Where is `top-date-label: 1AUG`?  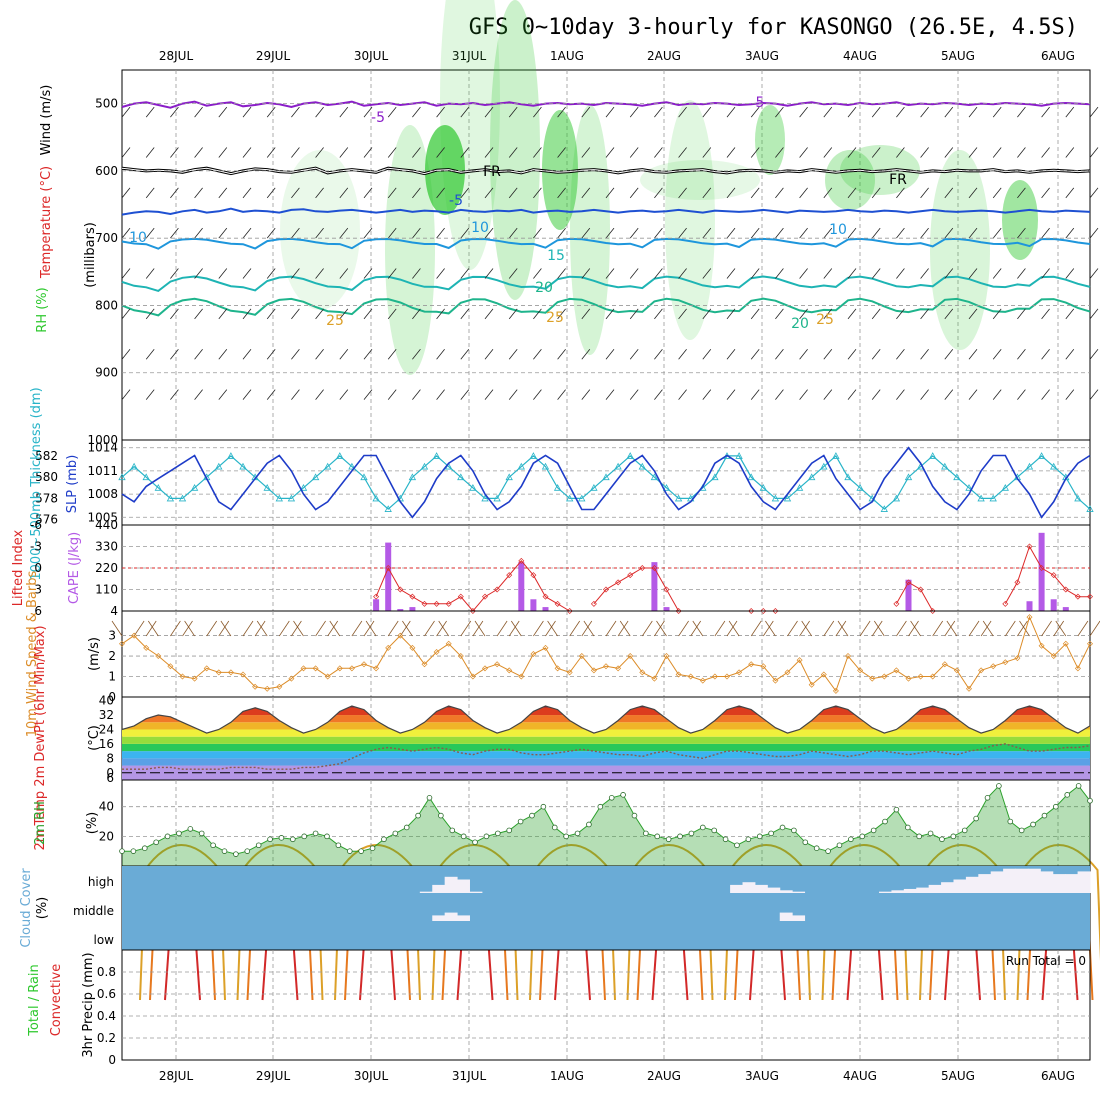
top-date-label: 1AUG is located at coordinates (567, 56).